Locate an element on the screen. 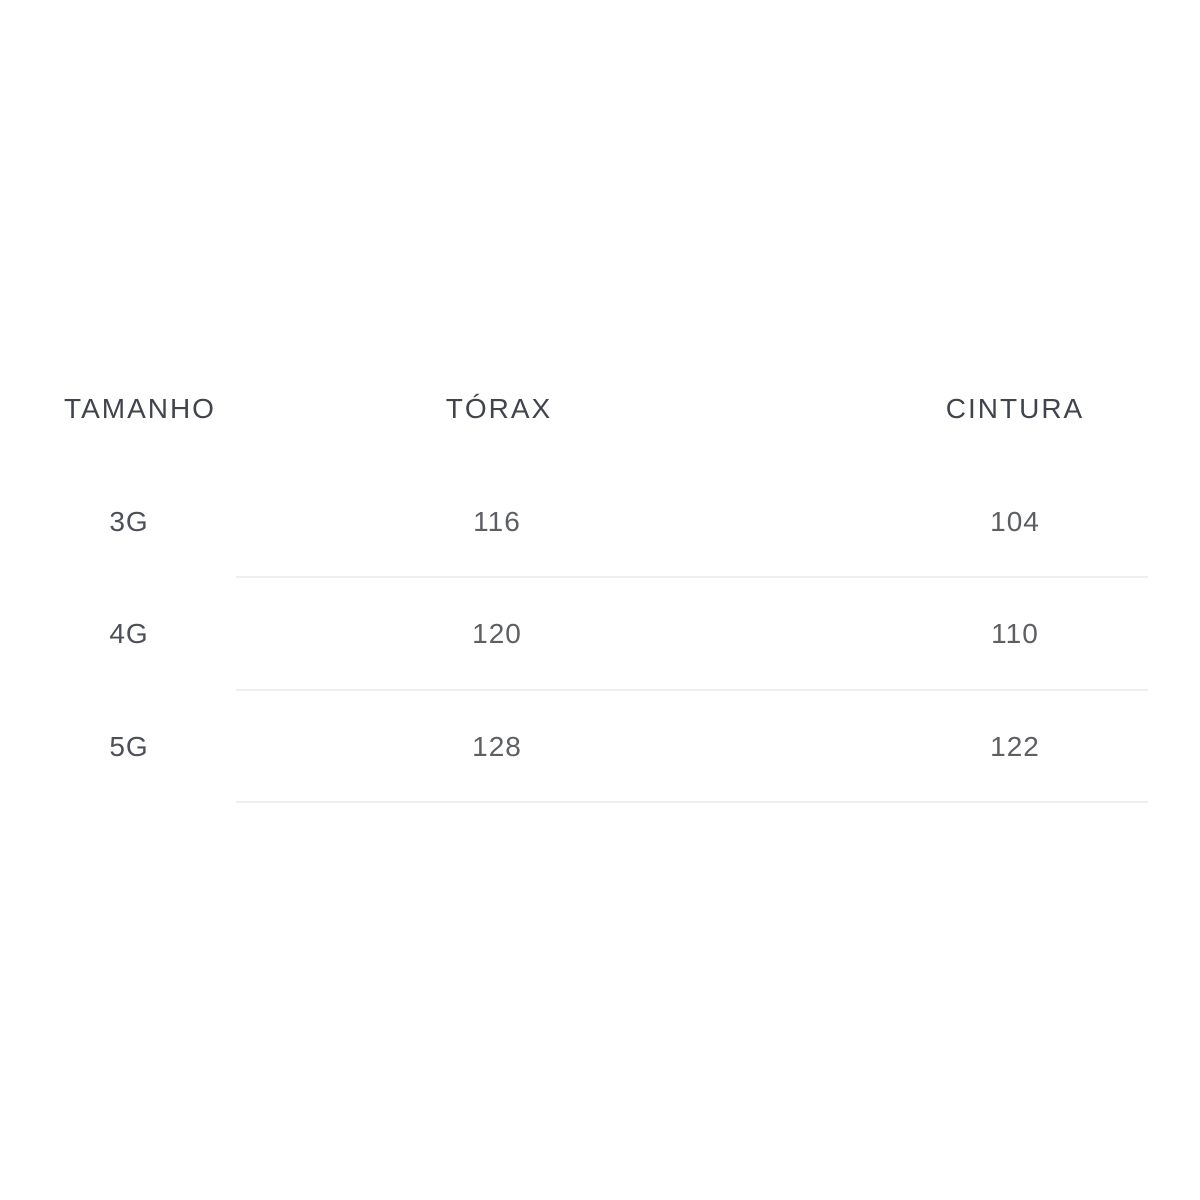 Image resolution: width=1200 pixels, height=1200 pixels. size-cell: 5G is located at coordinates (129, 746).